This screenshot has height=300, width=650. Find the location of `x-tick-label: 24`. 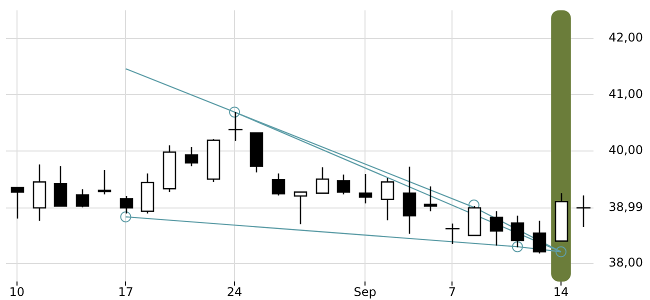

x-tick-label: 24 is located at coordinates (234, 291).